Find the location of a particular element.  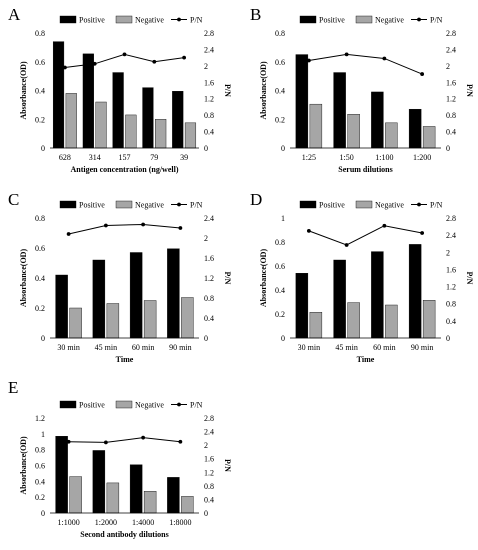

panel-letter: D is located at coordinates (256, 199).